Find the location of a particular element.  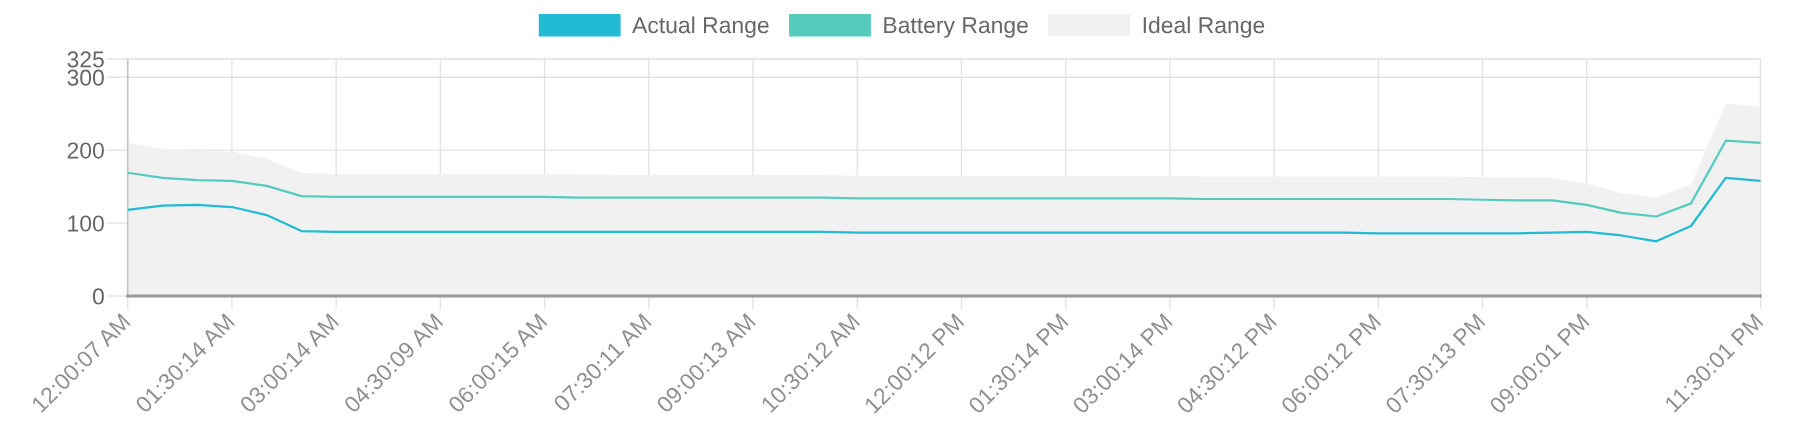

legend-label: Ideal Range is located at coordinates (1204, 27).